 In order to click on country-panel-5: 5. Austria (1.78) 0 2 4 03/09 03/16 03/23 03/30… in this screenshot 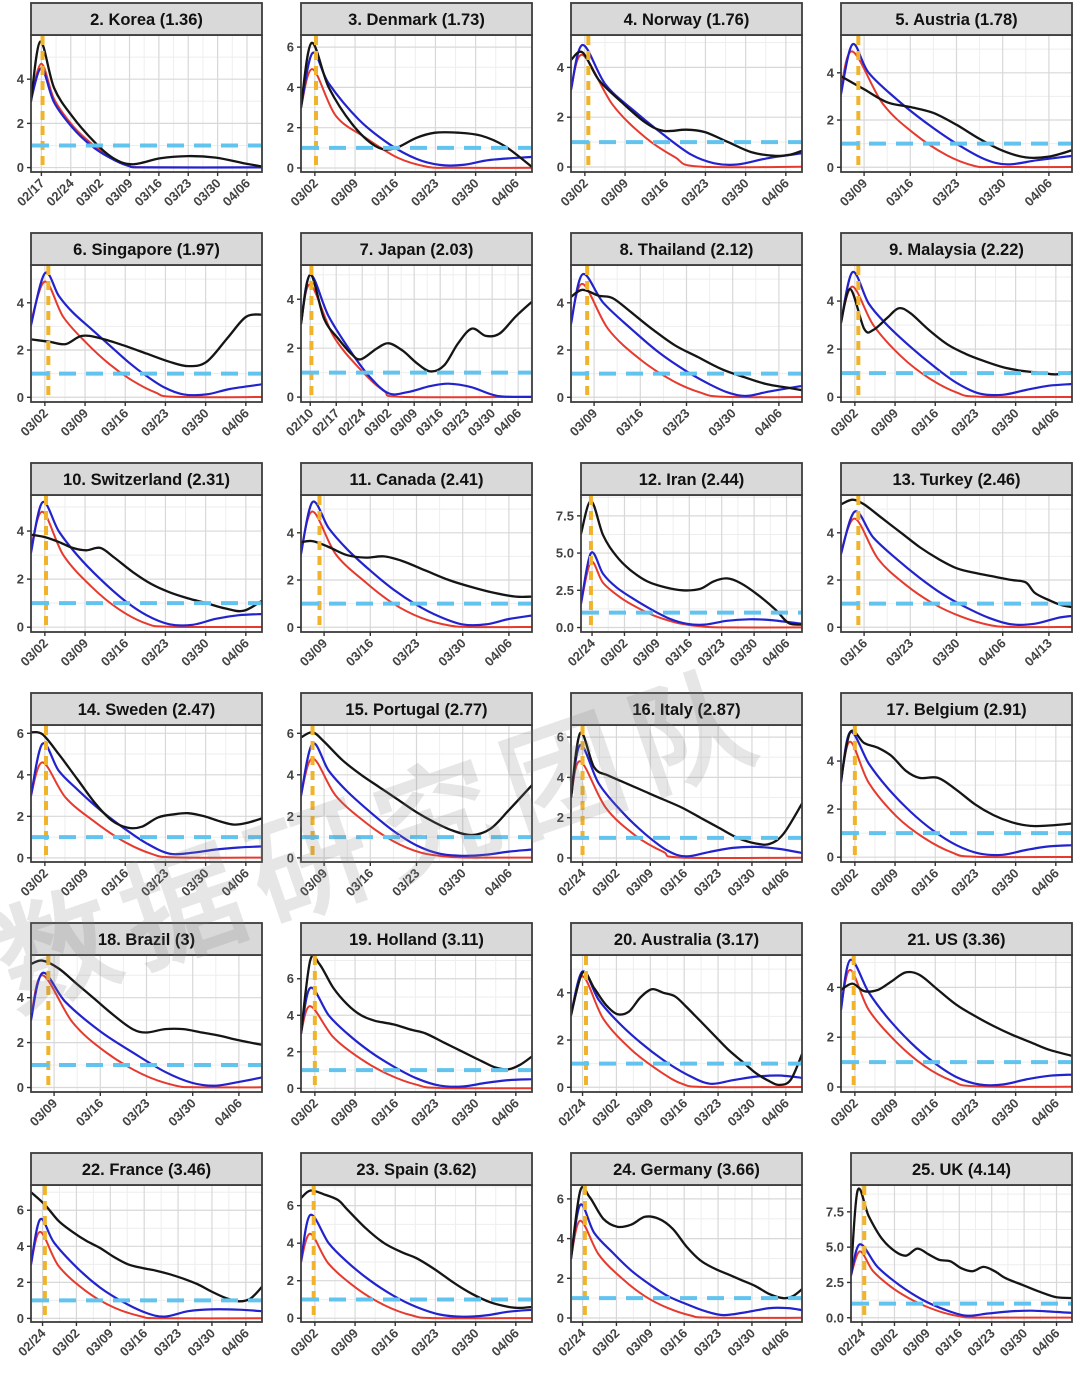, I will do `click(945, 116)`.